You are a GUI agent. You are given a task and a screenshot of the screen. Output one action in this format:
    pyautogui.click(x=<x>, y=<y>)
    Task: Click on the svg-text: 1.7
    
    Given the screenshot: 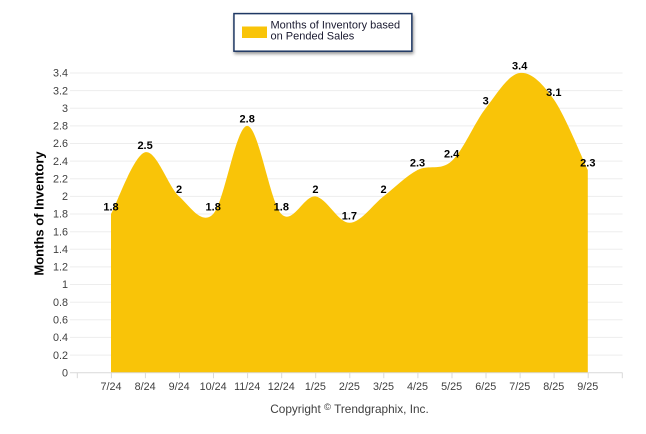 What is the action you would take?
    pyautogui.click(x=349, y=216)
    